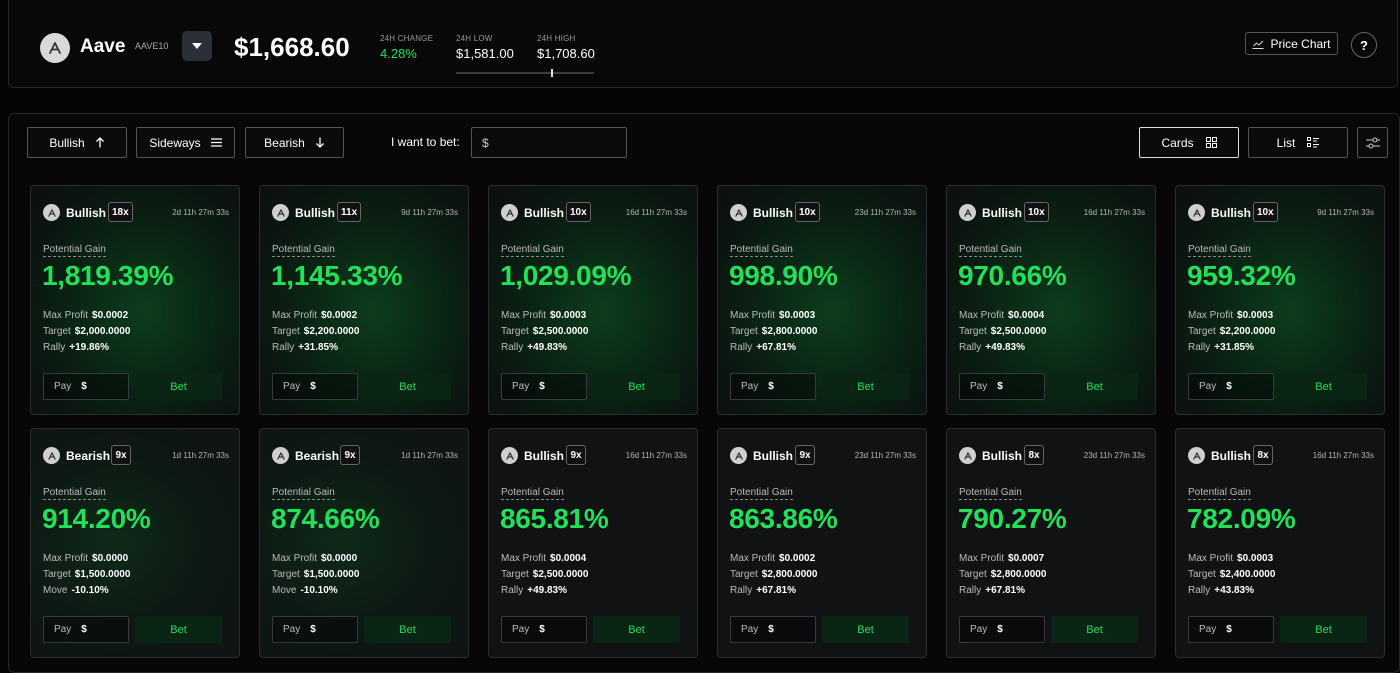 The width and height of the screenshot is (1400, 673). I want to click on max-profit-value: $0.0007, so click(1026, 558).